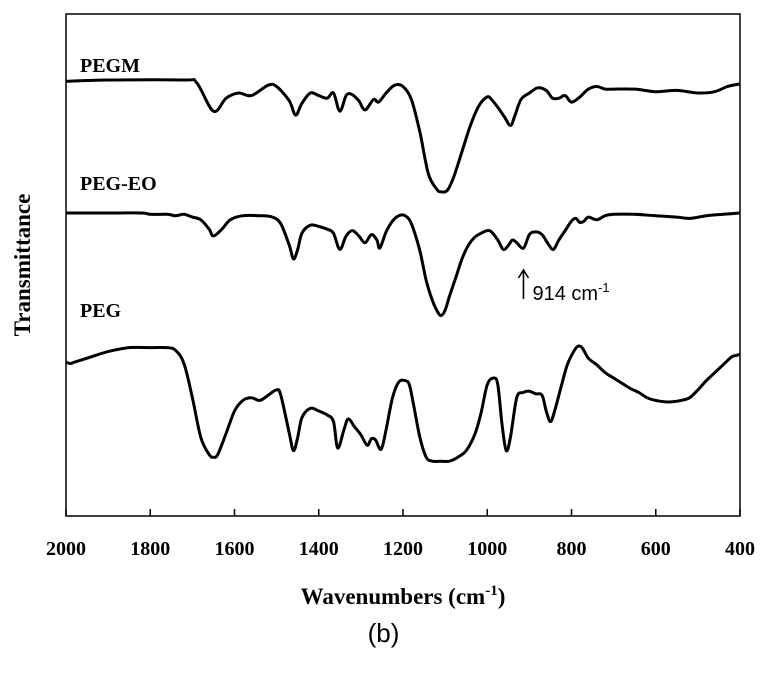  Describe the element at coordinates (403, 549) in the screenshot. I see `x-tick-label-1200: 1200` at that location.